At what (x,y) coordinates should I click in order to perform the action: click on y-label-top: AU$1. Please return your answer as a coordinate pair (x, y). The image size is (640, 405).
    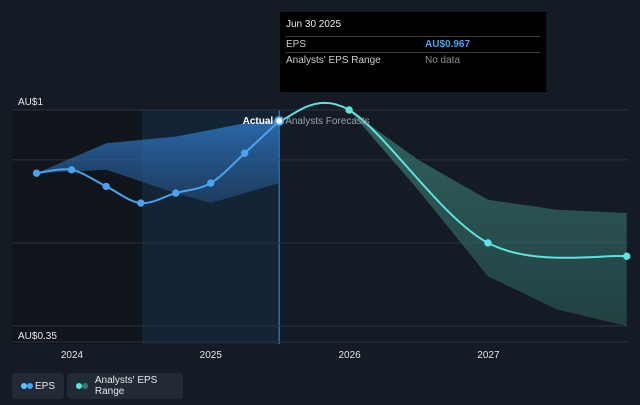
    Looking at the image, I should click on (30, 102).